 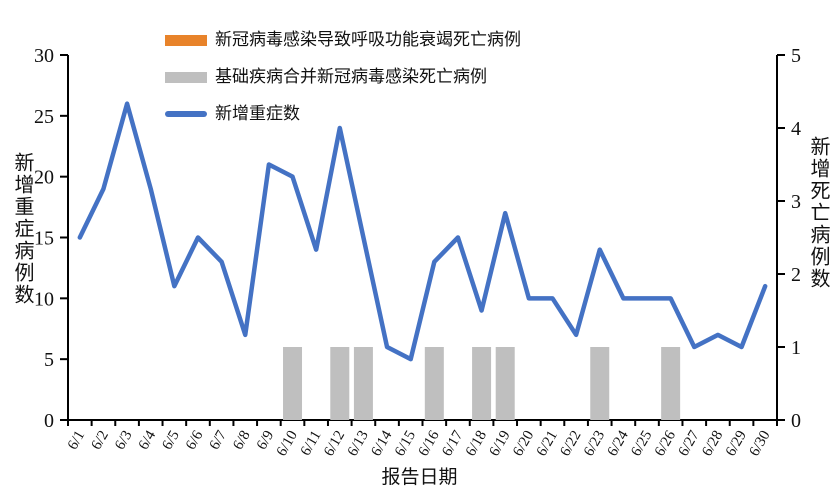 What do you see at coordinates (796, 129) in the screenshot?
I see `right-axis-tick-label: 4` at bounding box center [796, 129].